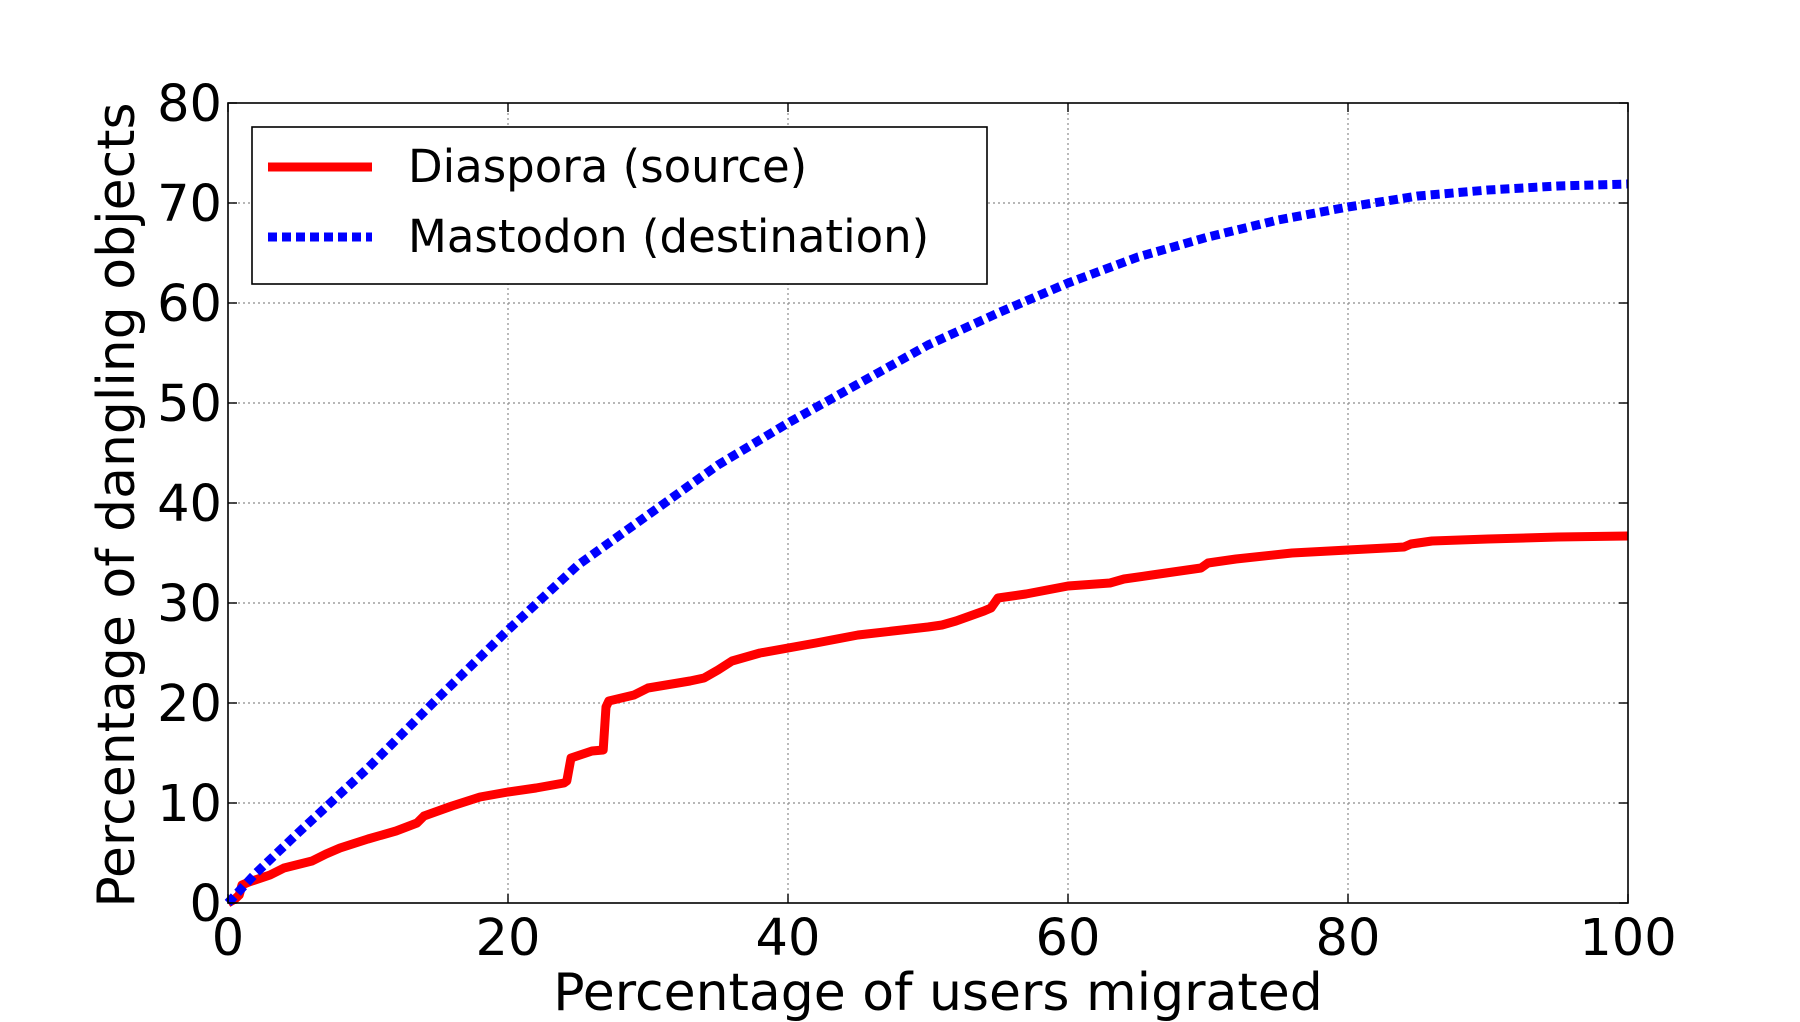 The width and height of the screenshot is (1800, 1022). Describe the element at coordinates (228, 938) in the screenshot. I see `x-tick-label: 0` at that location.